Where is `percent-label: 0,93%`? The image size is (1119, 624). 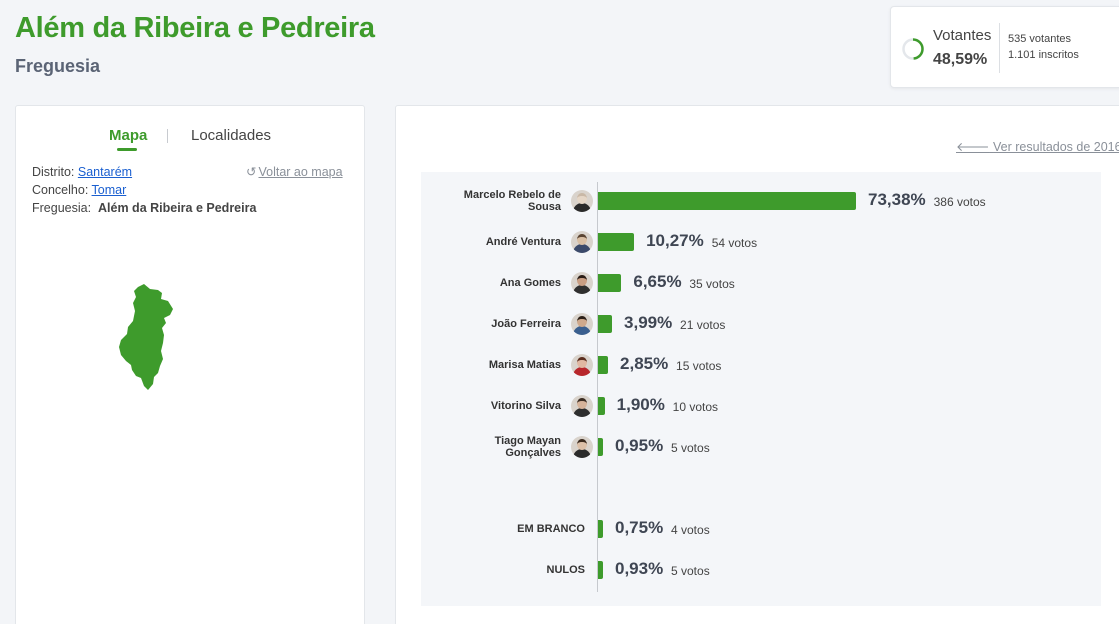
percent-label: 0,93% is located at coordinates (639, 568).